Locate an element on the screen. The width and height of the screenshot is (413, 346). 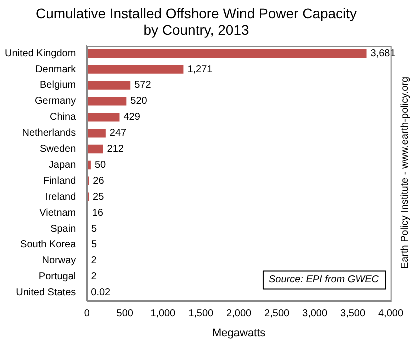
data-label: 1,271 is located at coordinates (201, 70).